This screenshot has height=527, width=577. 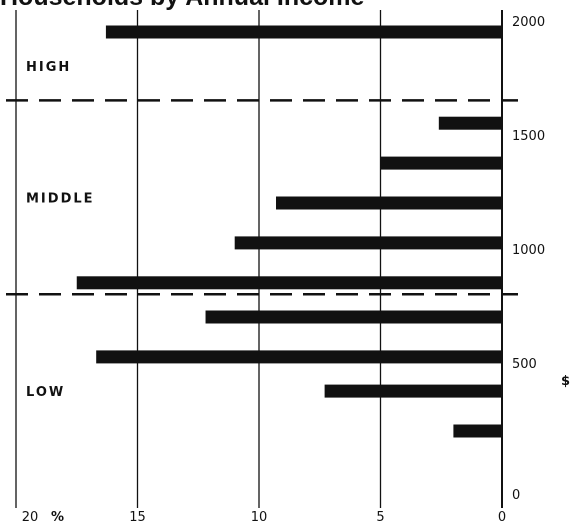 I want to click on x-tick-0: 0, so click(x=502, y=517).